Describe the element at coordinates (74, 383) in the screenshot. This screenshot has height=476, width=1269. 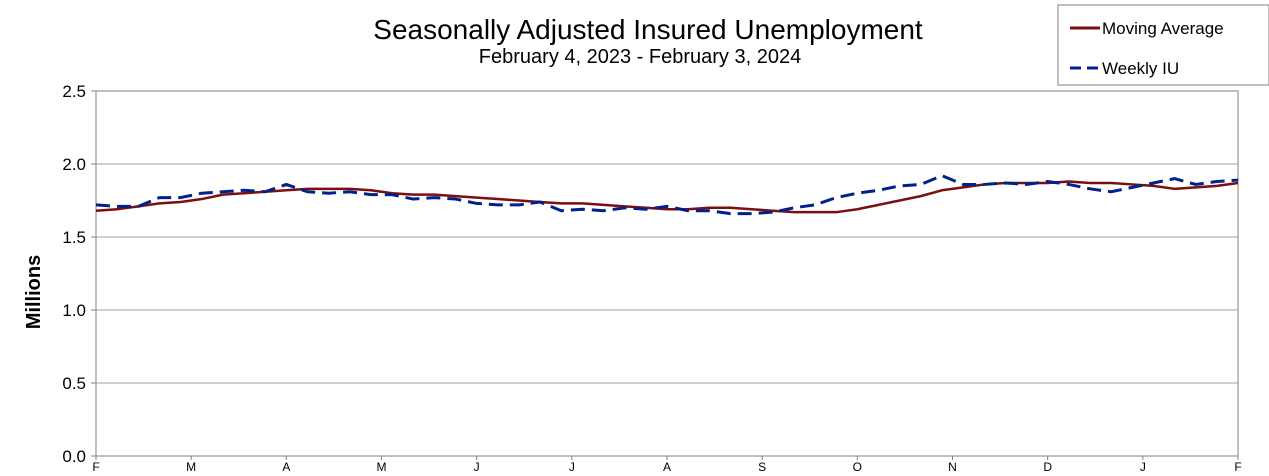
I see `y-tick-label: 0.5` at that location.